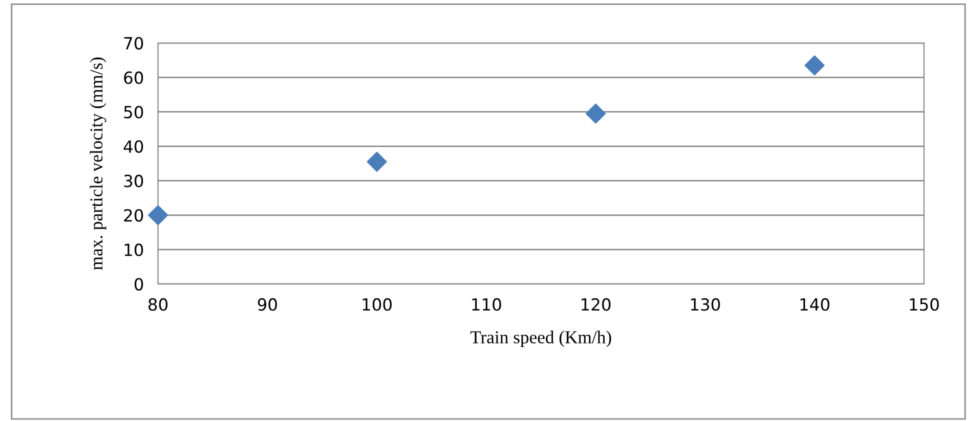  What do you see at coordinates (134, 43) in the screenshot?
I see `y-tick-label: 70` at bounding box center [134, 43].